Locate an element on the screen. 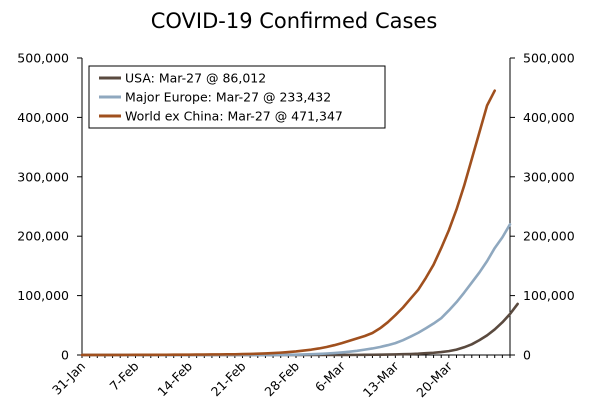  legend-label-1: Major Europe: Mar-27 @ 233,432 is located at coordinates (228, 97).